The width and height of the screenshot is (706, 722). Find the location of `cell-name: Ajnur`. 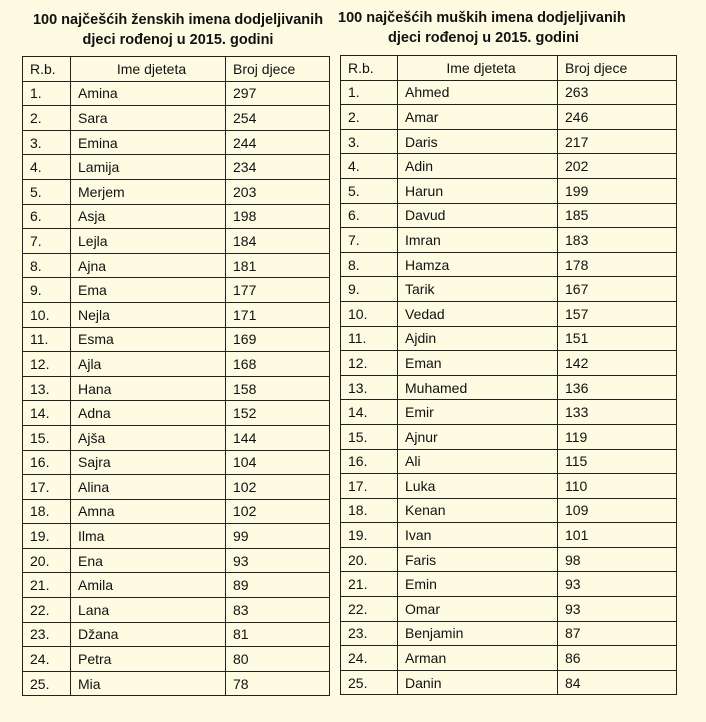

cell-name: Ajnur is located at coordinates (477, 436).